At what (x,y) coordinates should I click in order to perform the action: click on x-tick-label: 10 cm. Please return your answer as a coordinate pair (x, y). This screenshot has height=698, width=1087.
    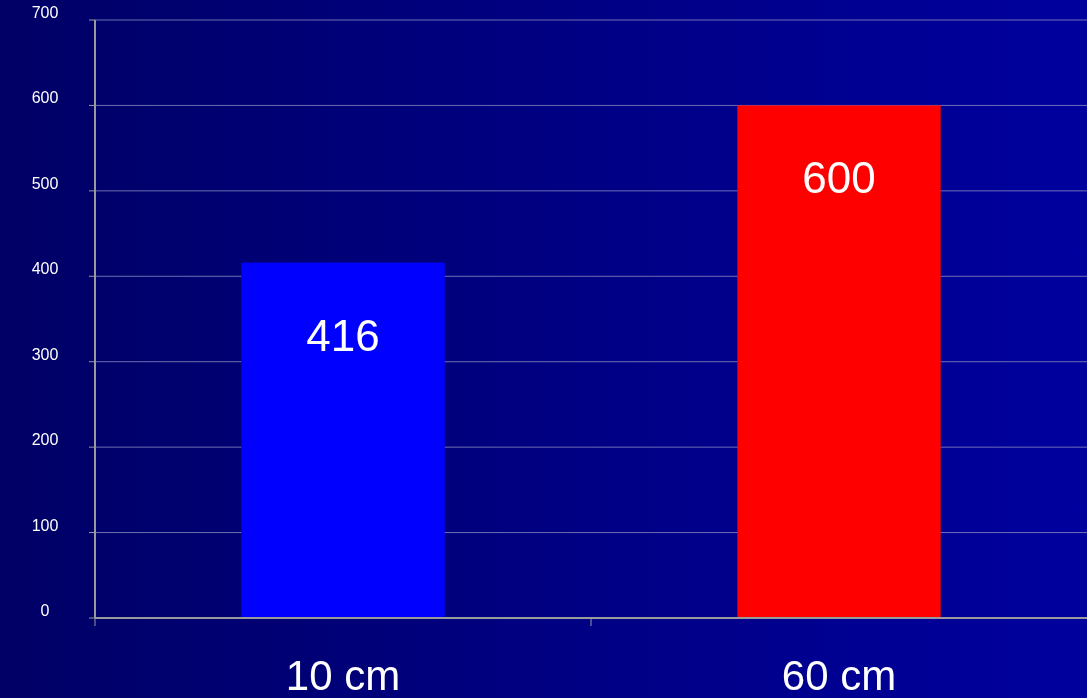
    Looking at the image, I should click on (343, 675).